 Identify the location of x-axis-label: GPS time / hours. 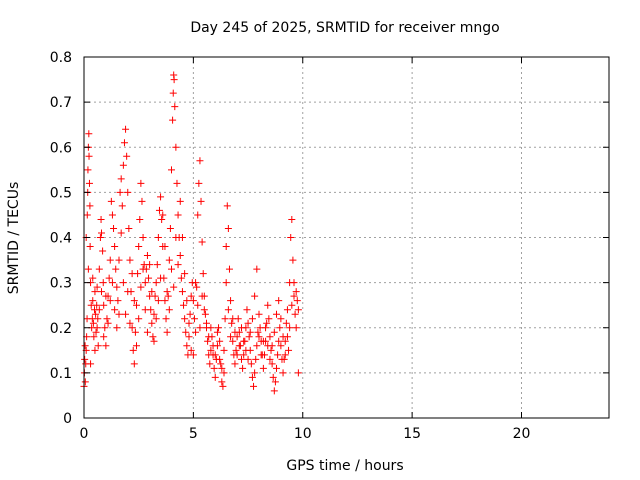
(344, 466).